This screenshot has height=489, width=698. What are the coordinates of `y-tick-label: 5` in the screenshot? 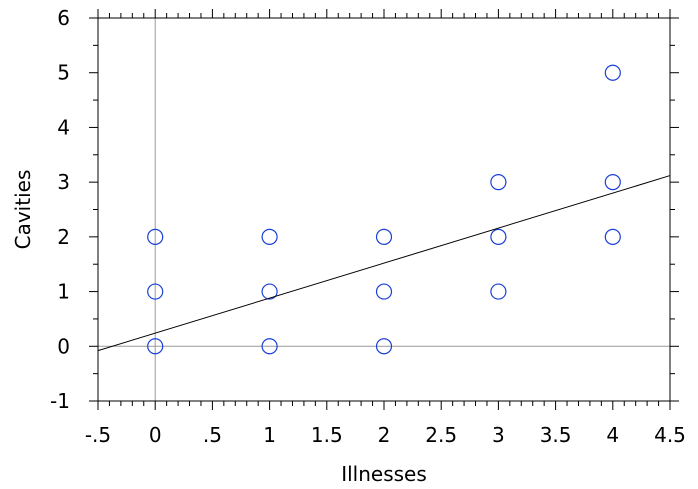 It's located at (63, 73).